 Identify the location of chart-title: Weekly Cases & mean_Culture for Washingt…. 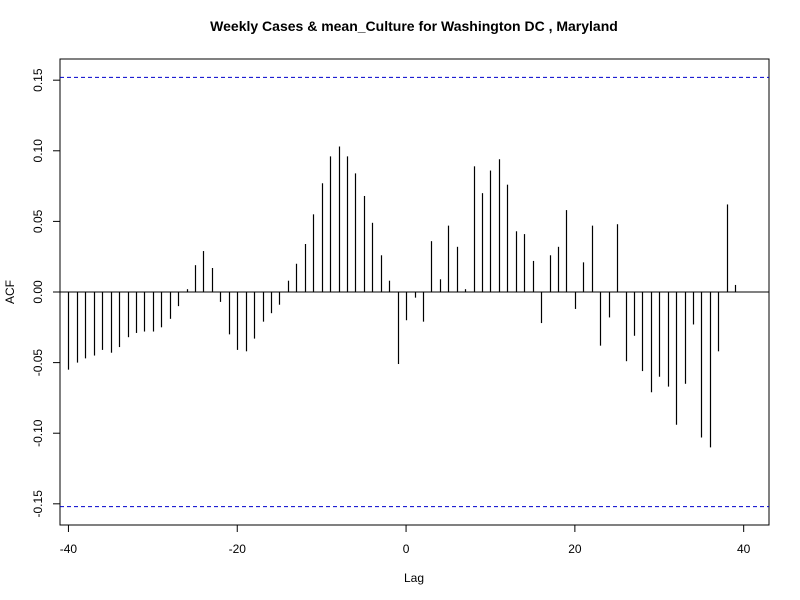
(414, 26).